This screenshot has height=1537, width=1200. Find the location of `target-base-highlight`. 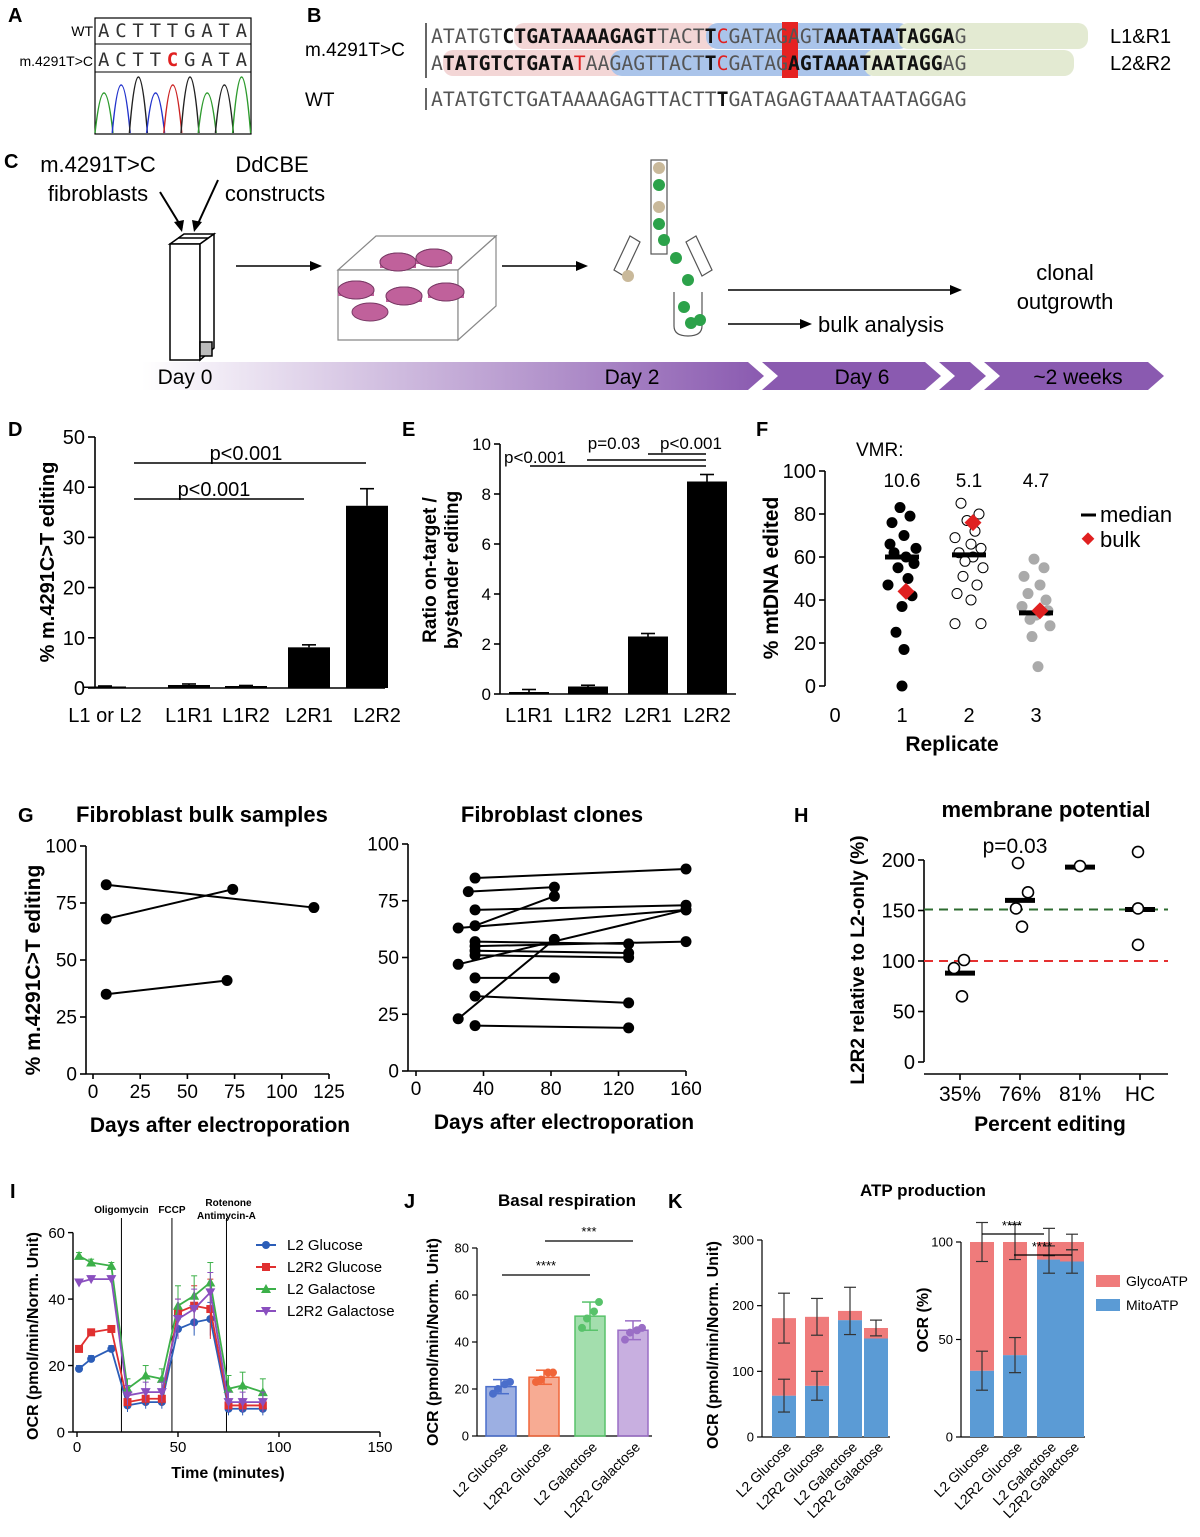

target-base-highlight is located at coordinates (790, 50).